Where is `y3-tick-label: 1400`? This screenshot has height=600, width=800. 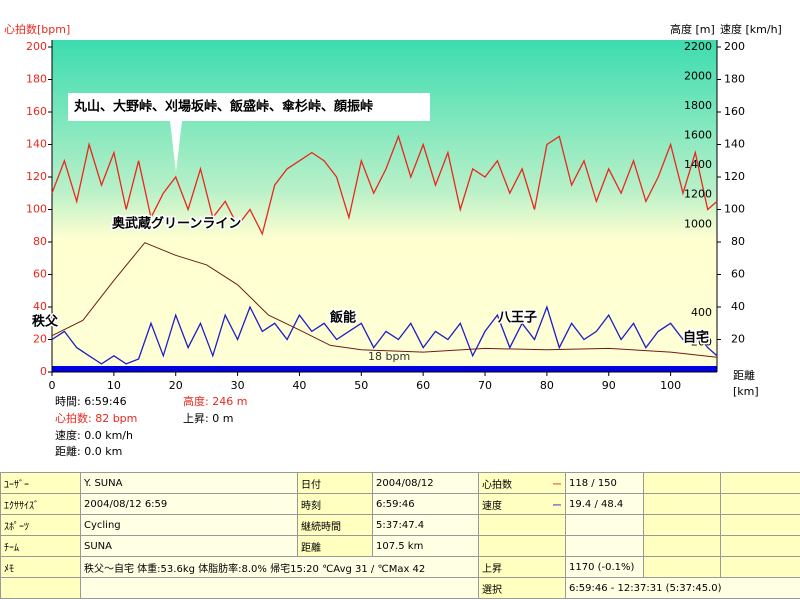 y3-tick-label: 1400 is located at coordinates (698, 164).